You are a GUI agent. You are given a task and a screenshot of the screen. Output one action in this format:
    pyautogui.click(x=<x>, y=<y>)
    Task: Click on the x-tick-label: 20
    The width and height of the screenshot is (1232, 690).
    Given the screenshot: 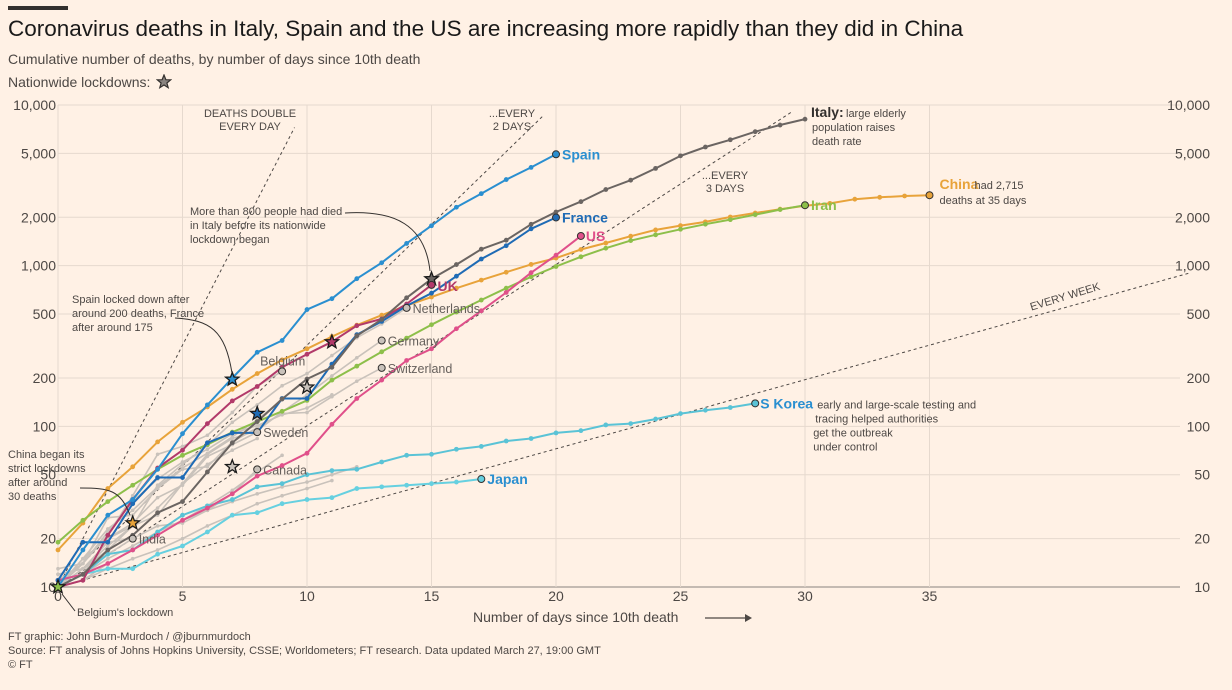 What is the action you would take?
    pyautogui.click(x=556, y=596)
    